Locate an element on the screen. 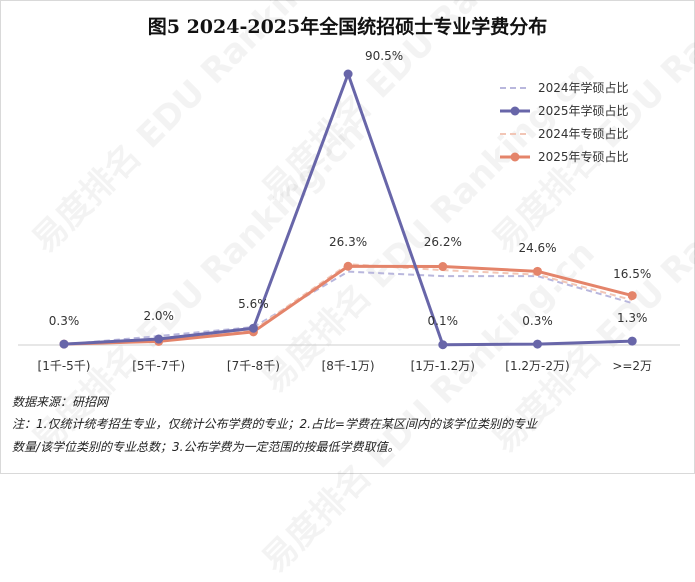 The width and height of the screenshot is (695, 582). x-tick-label: [1万-1.2万) is located at coordinates (443, 366).